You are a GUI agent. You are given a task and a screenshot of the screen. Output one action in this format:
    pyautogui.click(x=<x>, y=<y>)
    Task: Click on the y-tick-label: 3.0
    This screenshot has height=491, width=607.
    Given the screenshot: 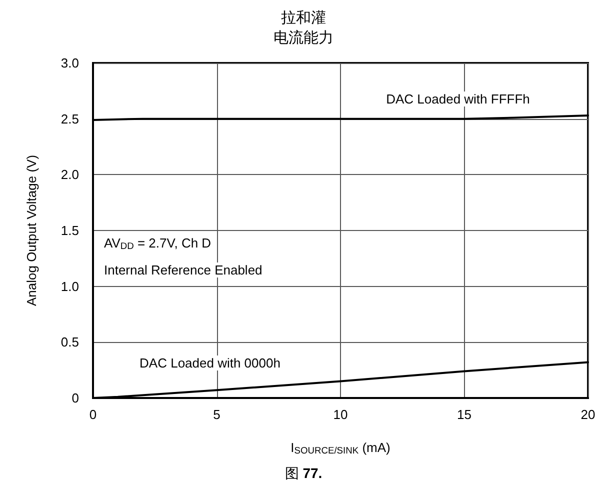 What is the action you would take?
    pyautogui.click(x=69, y=63)
    